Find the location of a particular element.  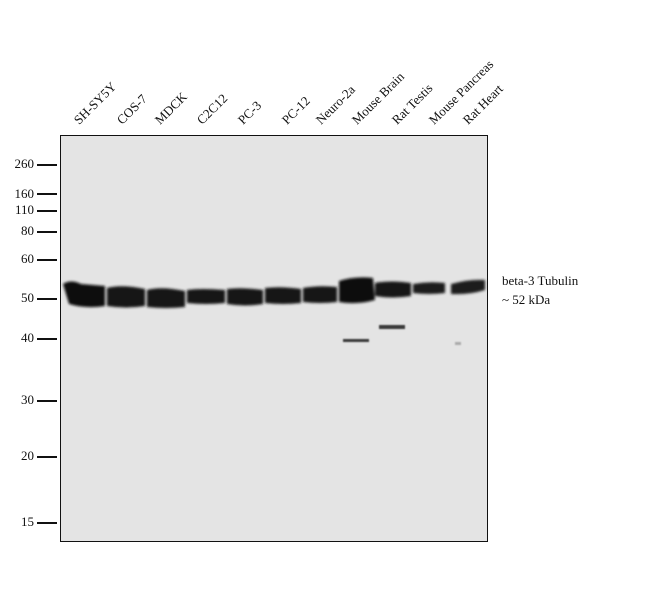

band-sh-sy5y is located at coordinates (84, 294).